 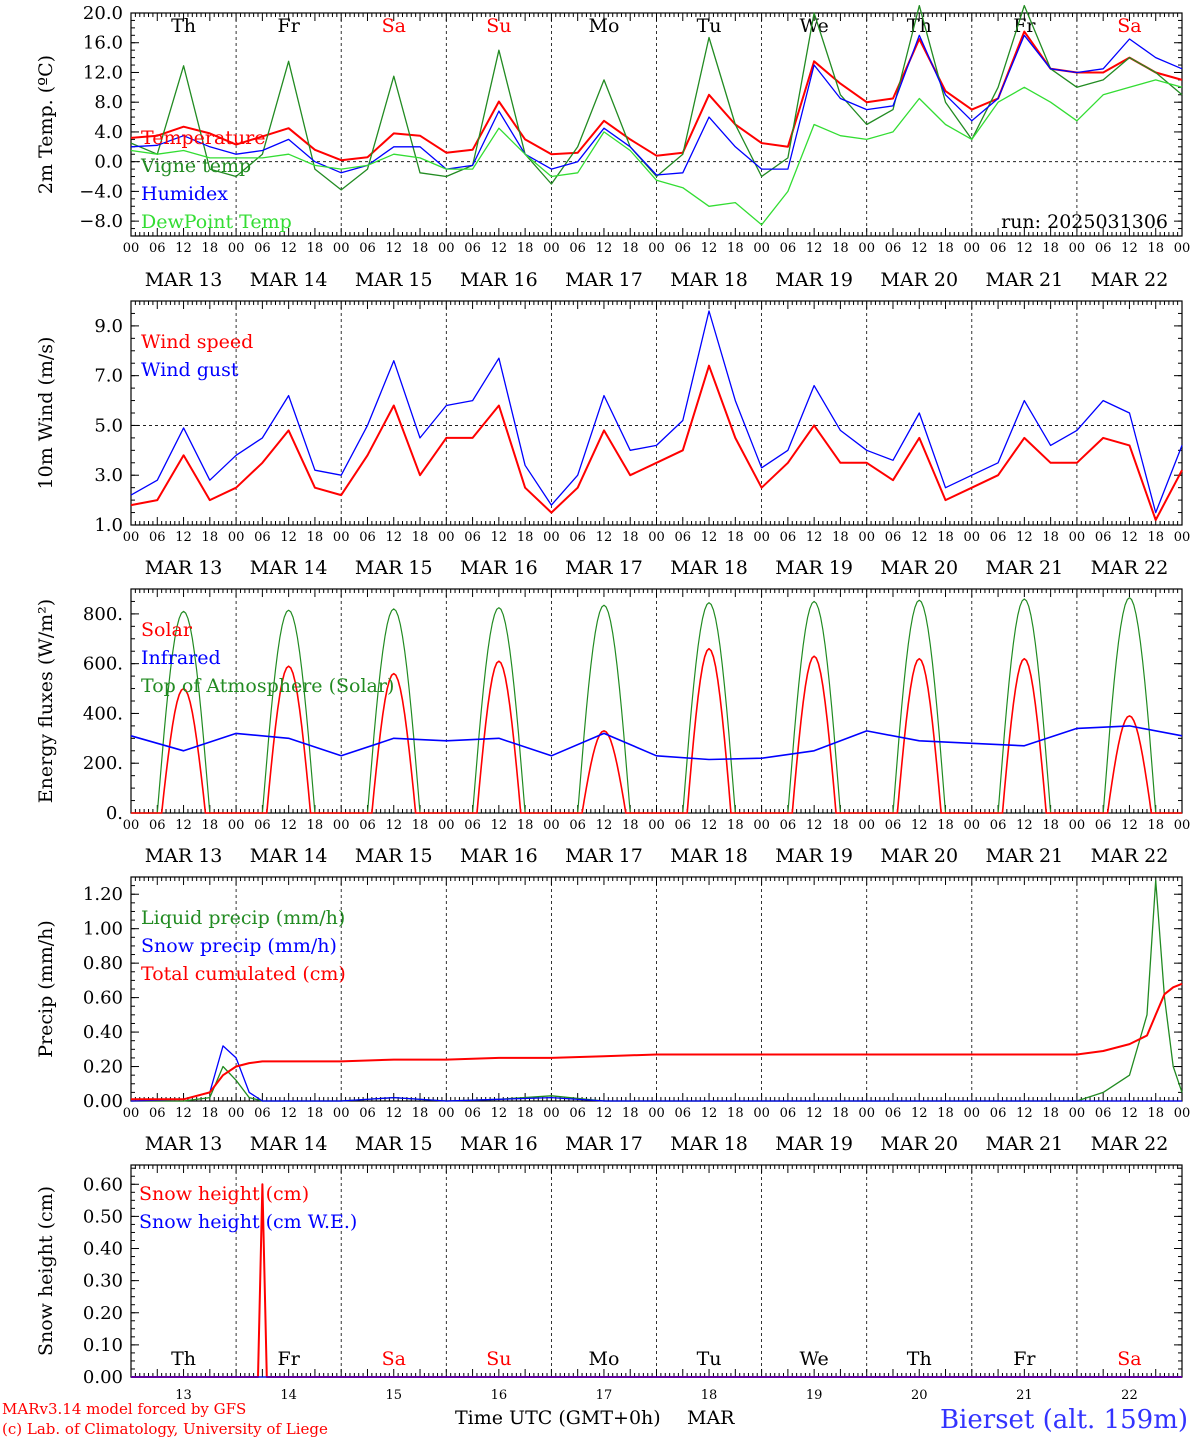 What do you see at coordinates (248, 1208) in the screenshot?
I see `legend-snow: Snow height (cm) Snow height (cm W.E.)` at bounding box center [248, 1208].